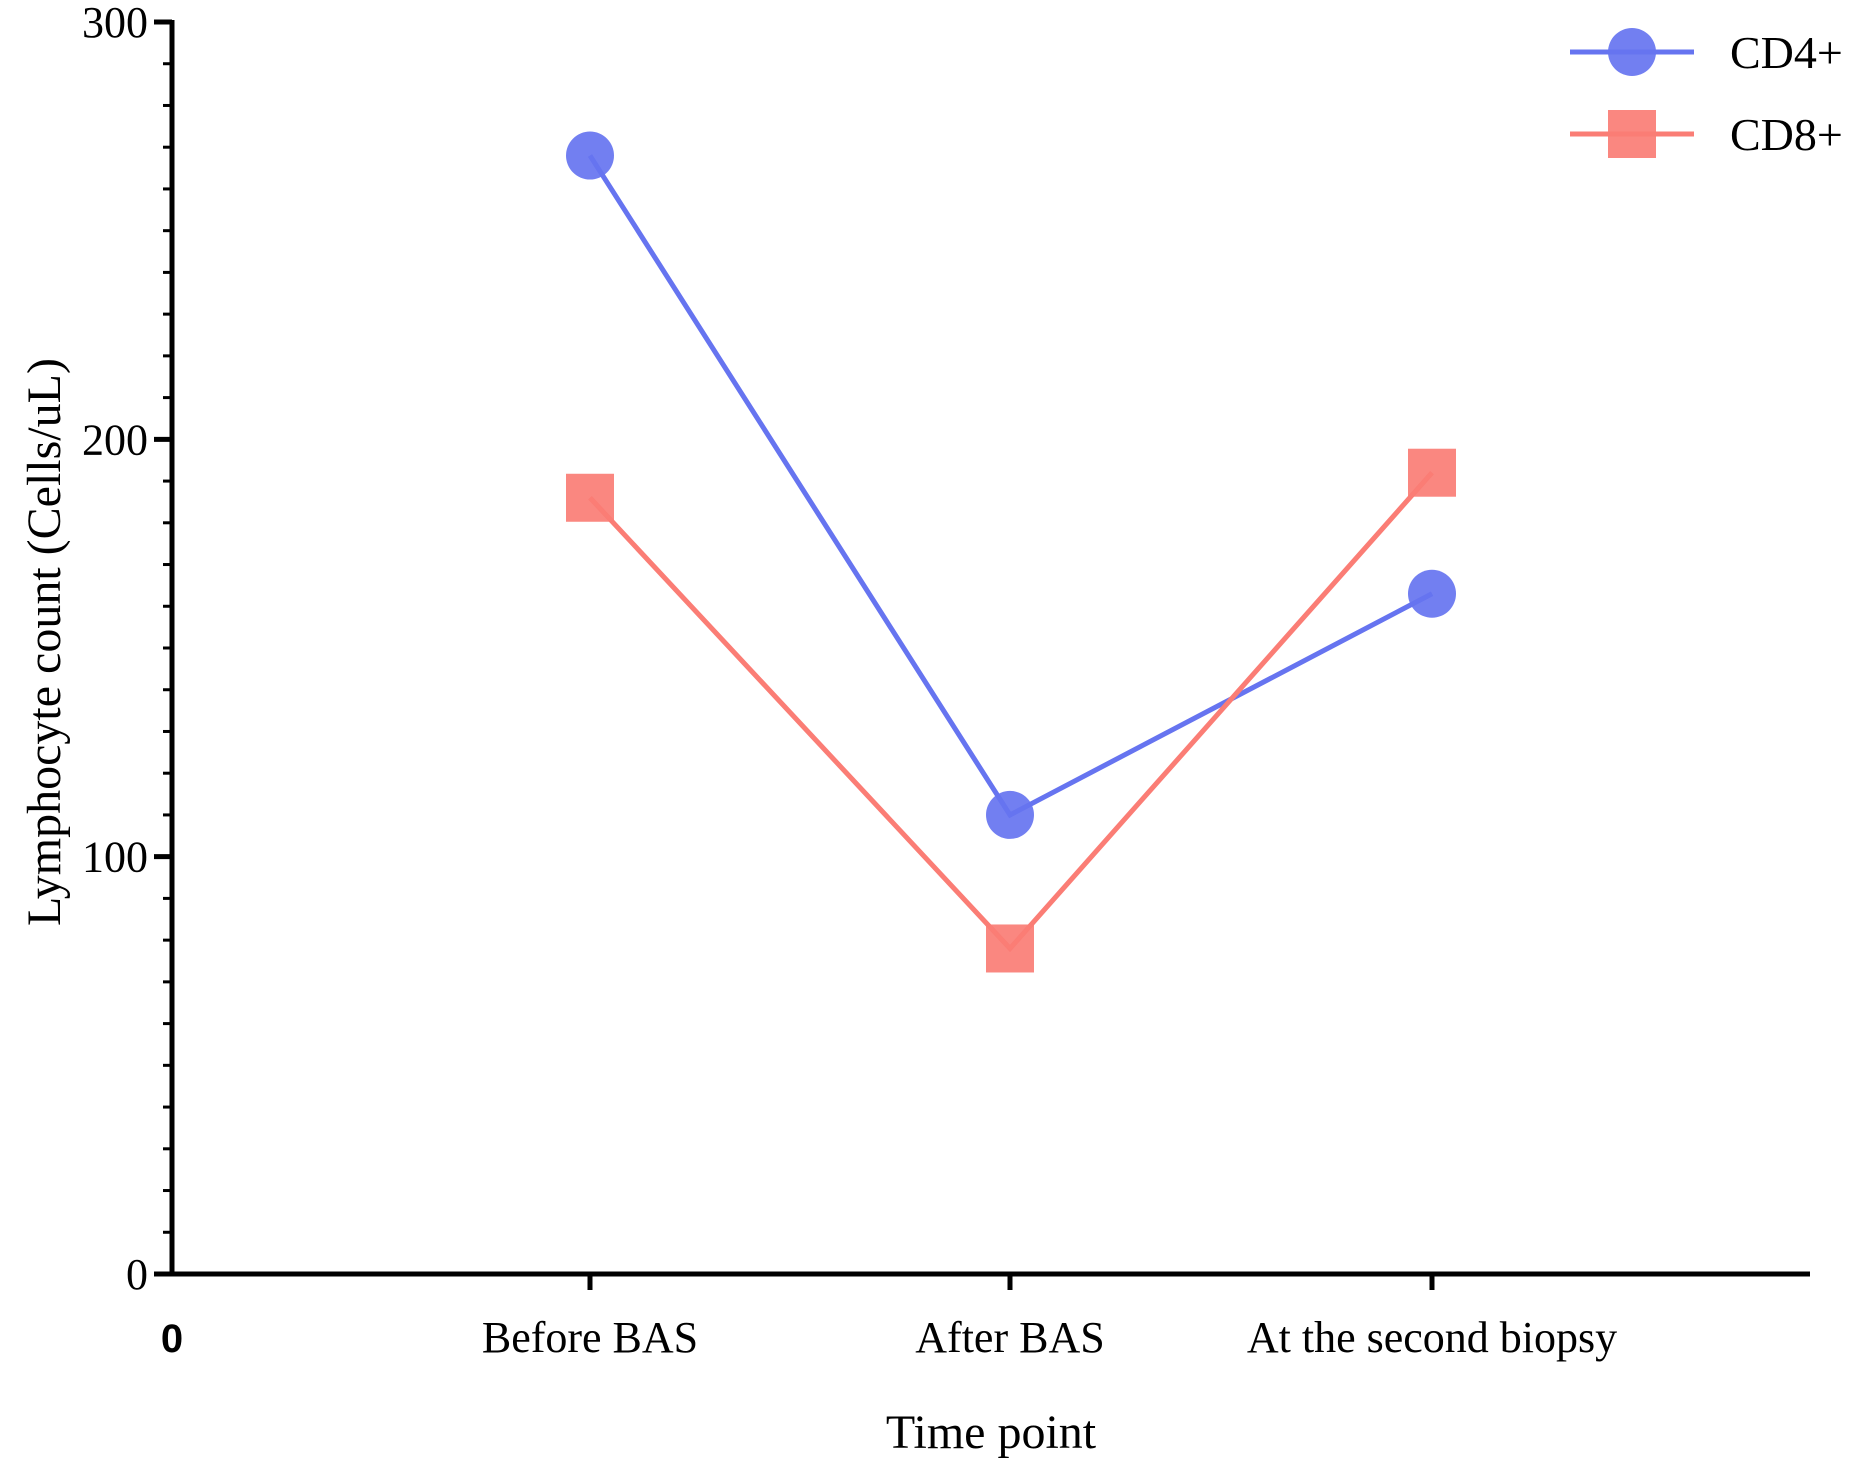 Image resolution: width=1856 pixels, height=1464 pixels. Describe the element at coordinates (1632, 134) in the screenshot. I see `legend-marker-square` at that location.